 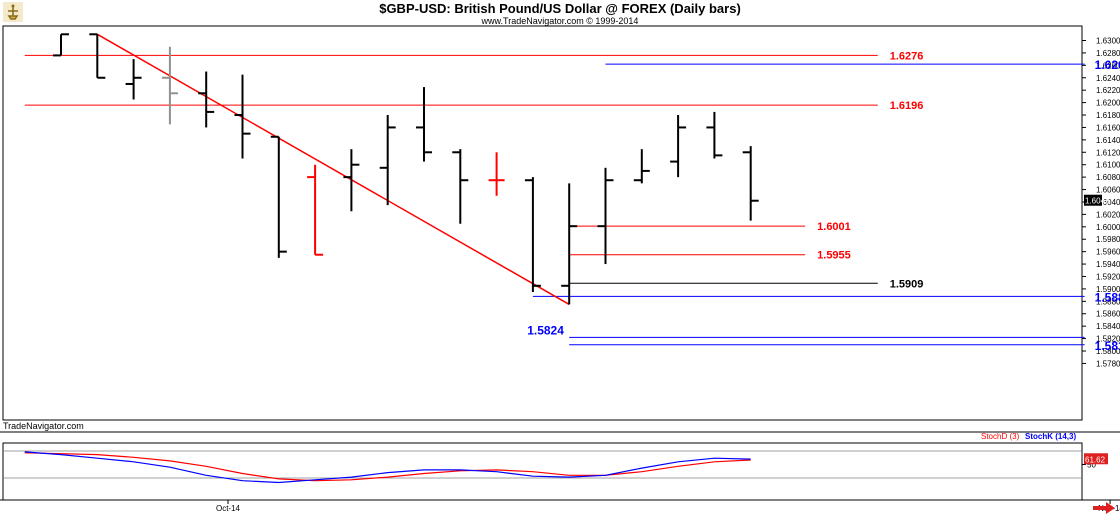 I want to click on price-y-tick-label: 1.5880, so click(x=1108, y=301).